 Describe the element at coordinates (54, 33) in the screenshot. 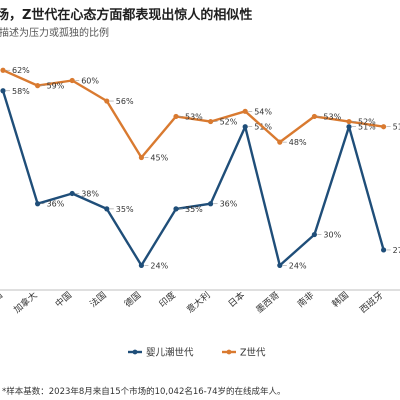

I see `chart-subtitle: 描述为压力或孤独的比例` at that location.